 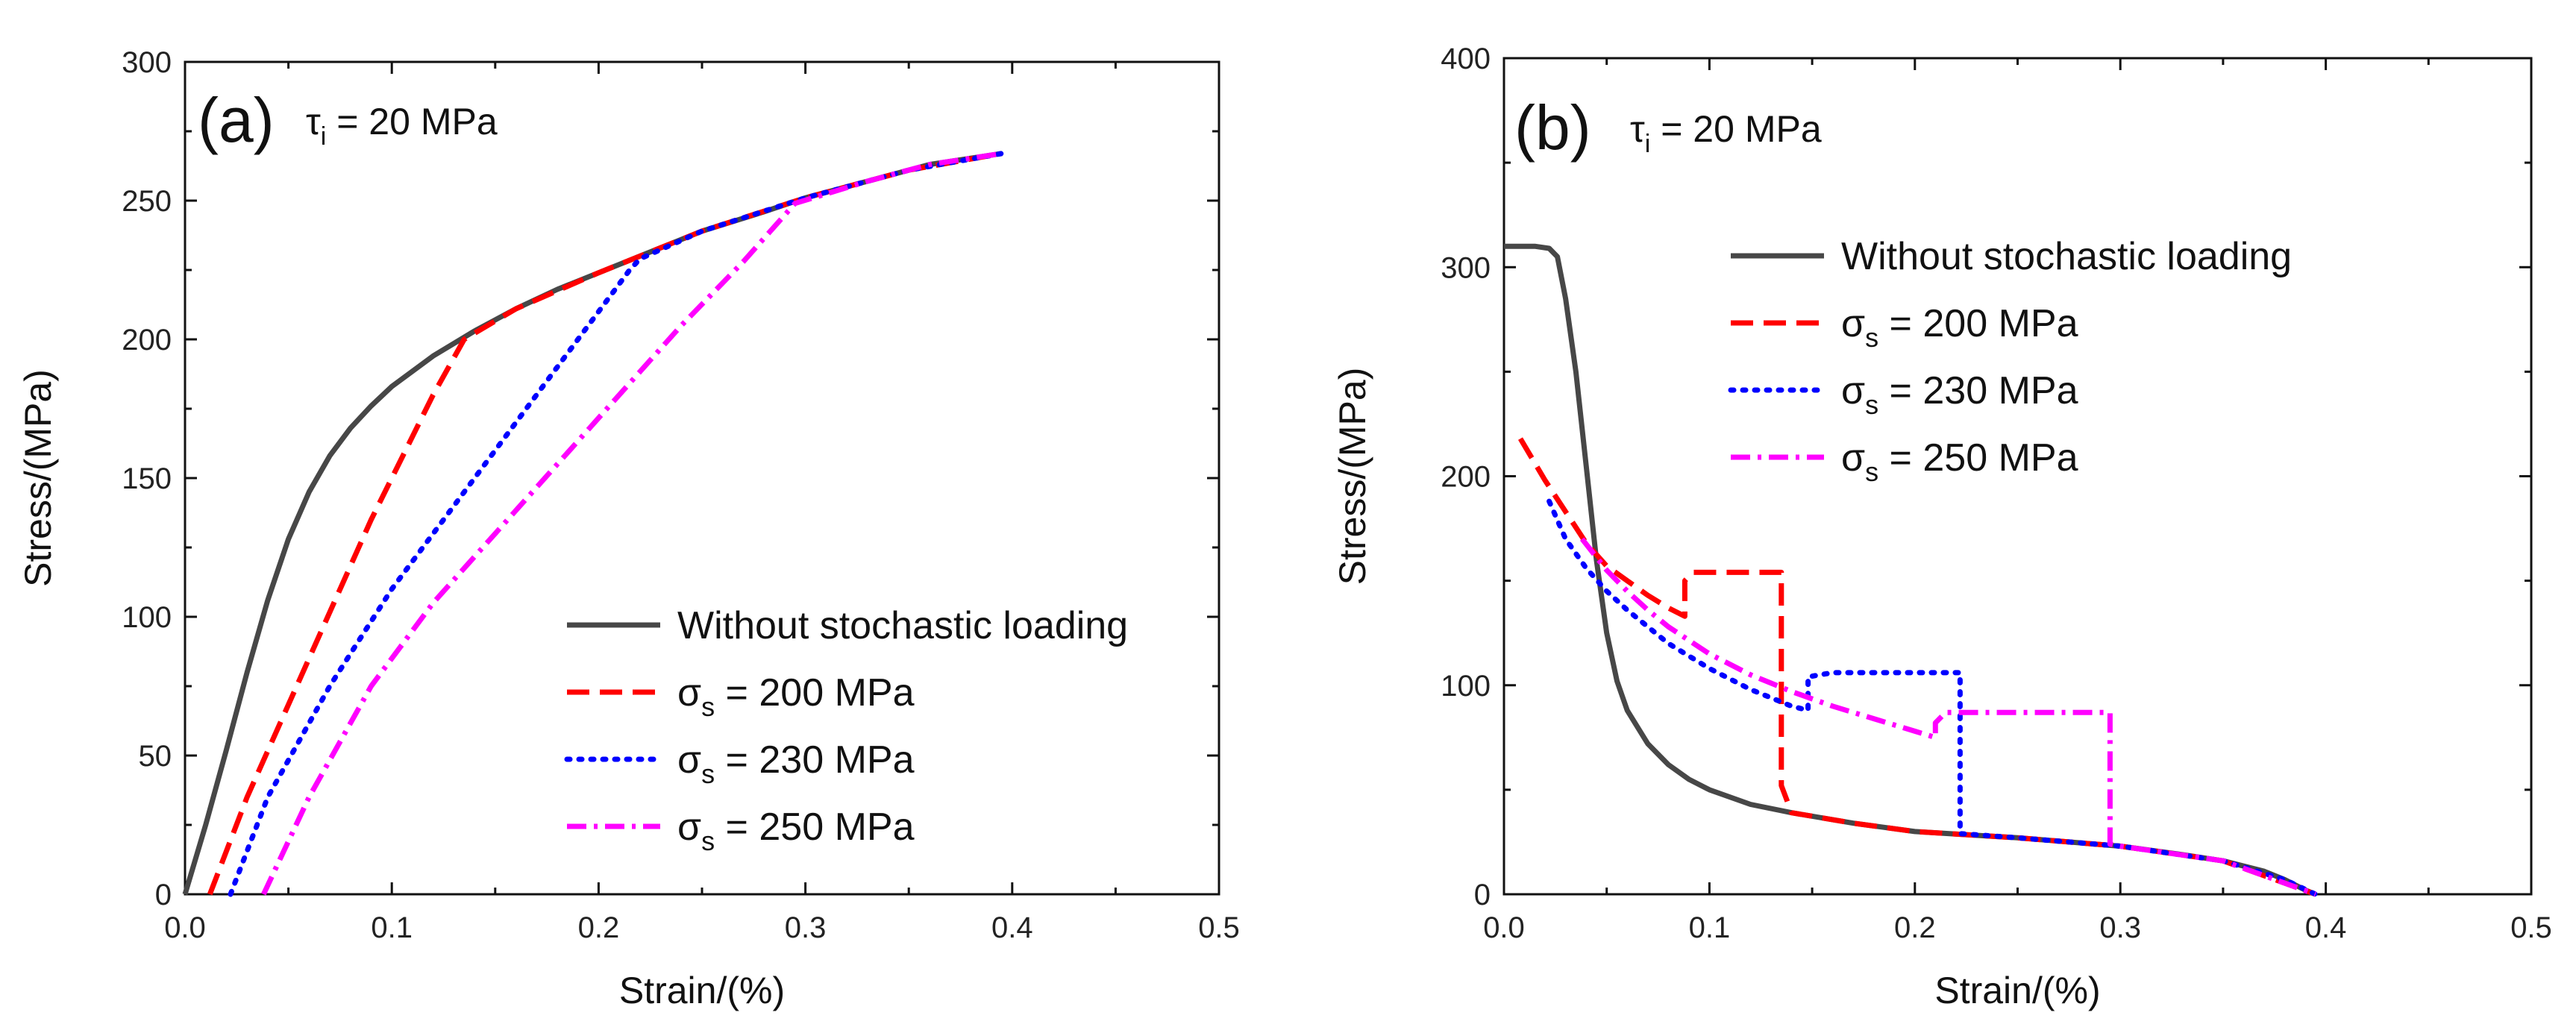 I want to click on tau-annotation-b: τi = 20 MPa, so click(x=1726, y=133).